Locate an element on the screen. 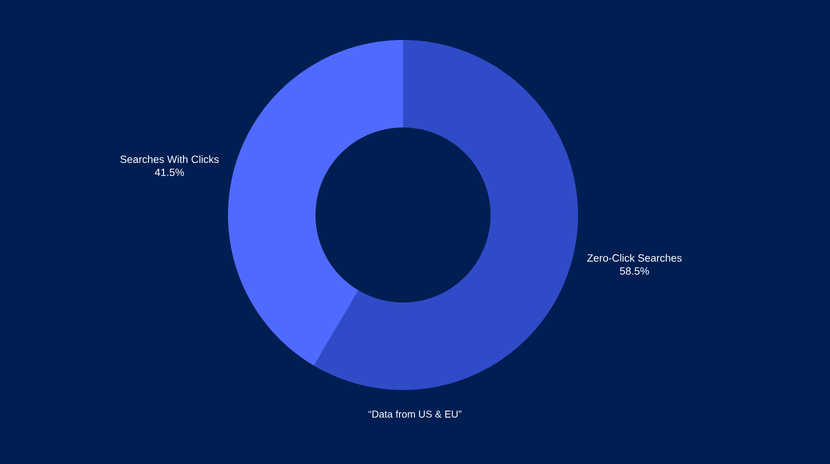 The height and width of the screenshot is (464, 830). data-label: 41.5% is located at coordinates (169, 172).